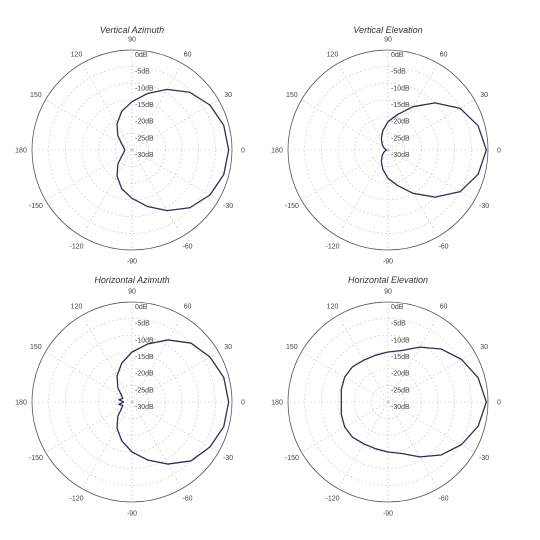 The width and height of the screenshot is (540, 540). I want to click on chart-title: Vertical Azimuth, so click(132, 30).